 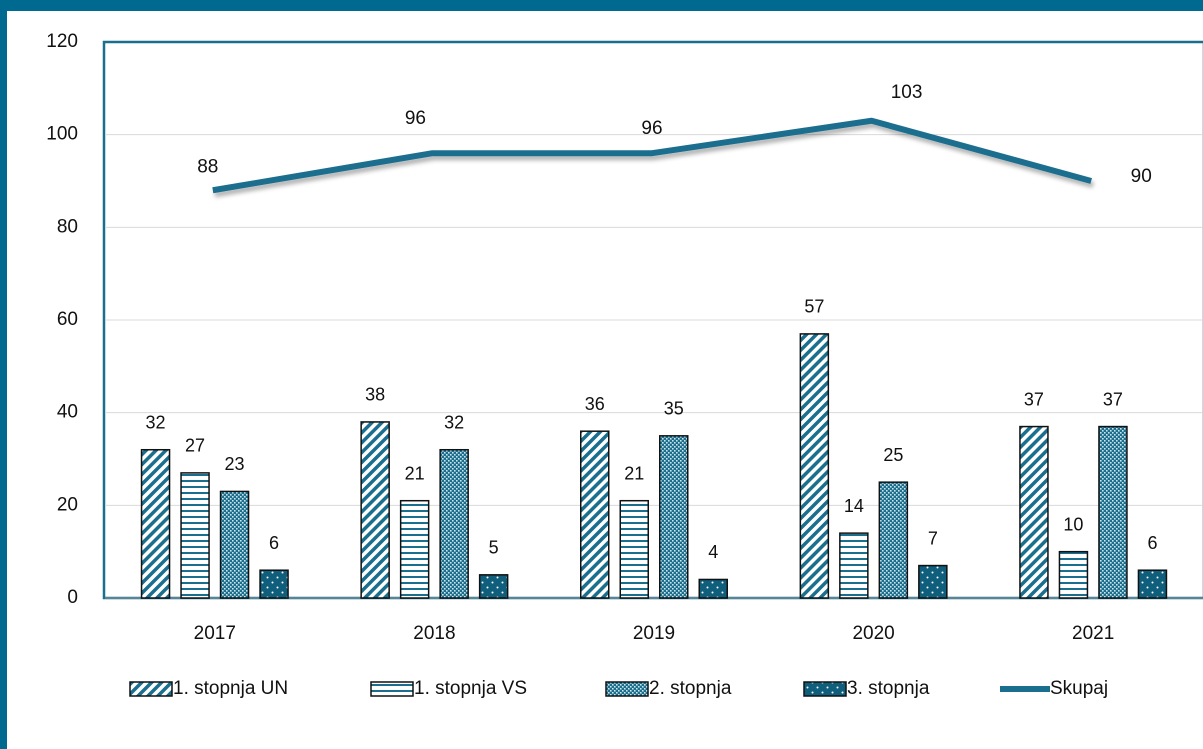 I want to click on y-tick-label: 120, so click(x=62, y=41).